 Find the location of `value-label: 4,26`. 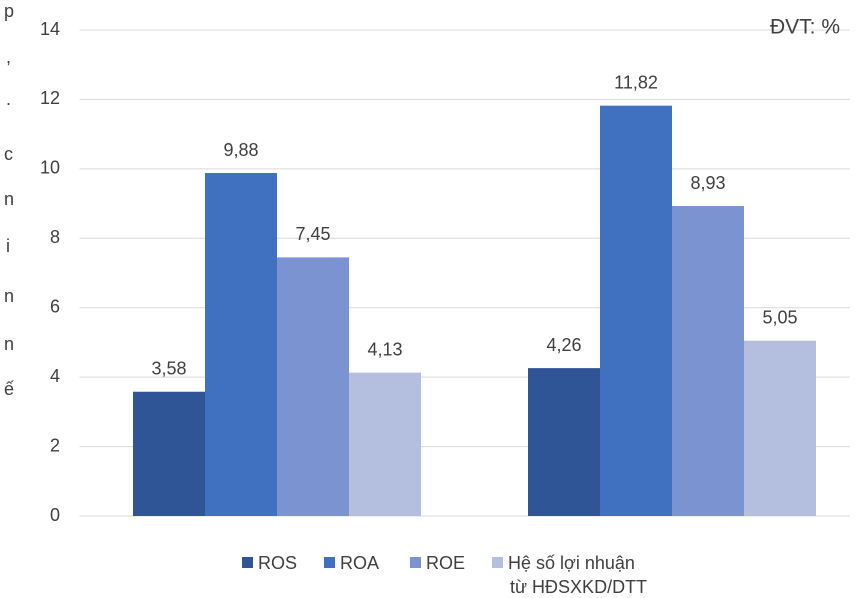

value-label: 4,26 is located at coordinates (563, 345).